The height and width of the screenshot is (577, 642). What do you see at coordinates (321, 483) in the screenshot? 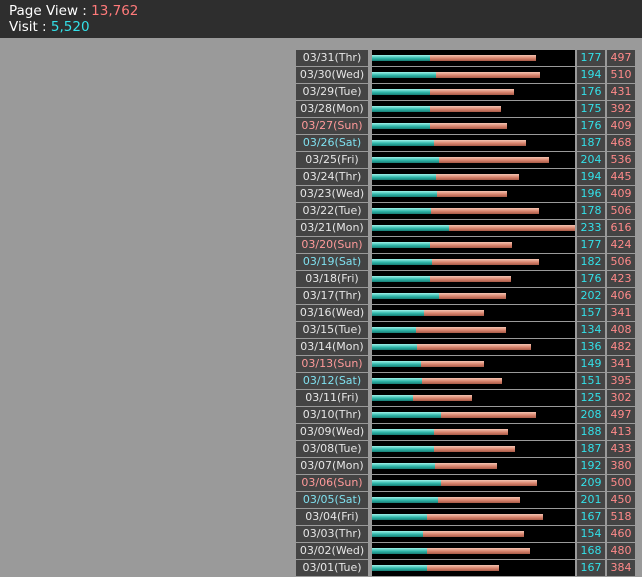
I see `chart-row: 03/06(Sun) 209 500` at bounding box center [321, 483].